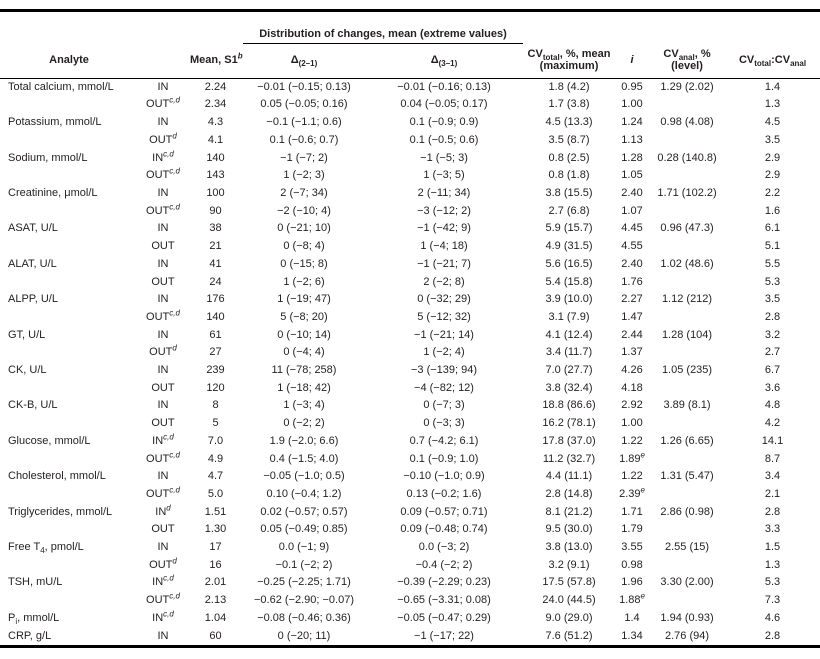 The width and height of the screenshot is (820, 659). I want to click on cv-anal-cell: 1.12 (212), so click(687, 299).